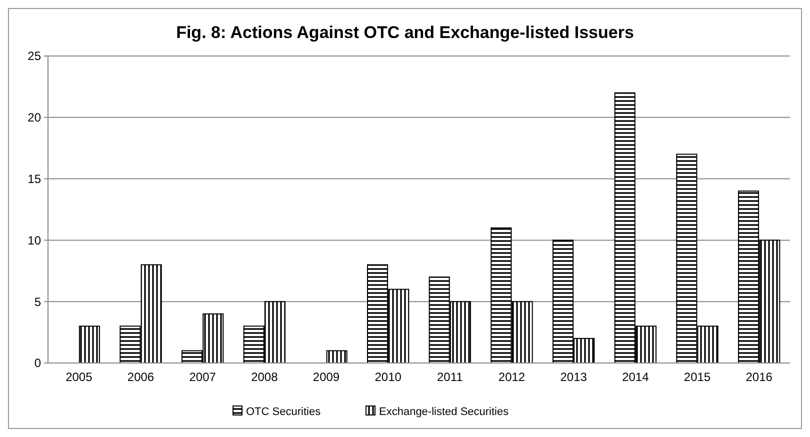 The height and width of the screenshot is (437, 810). Describe the element at coordinates (38, 363) in the screenshot. I see `y-tick-label: 0` at that location.